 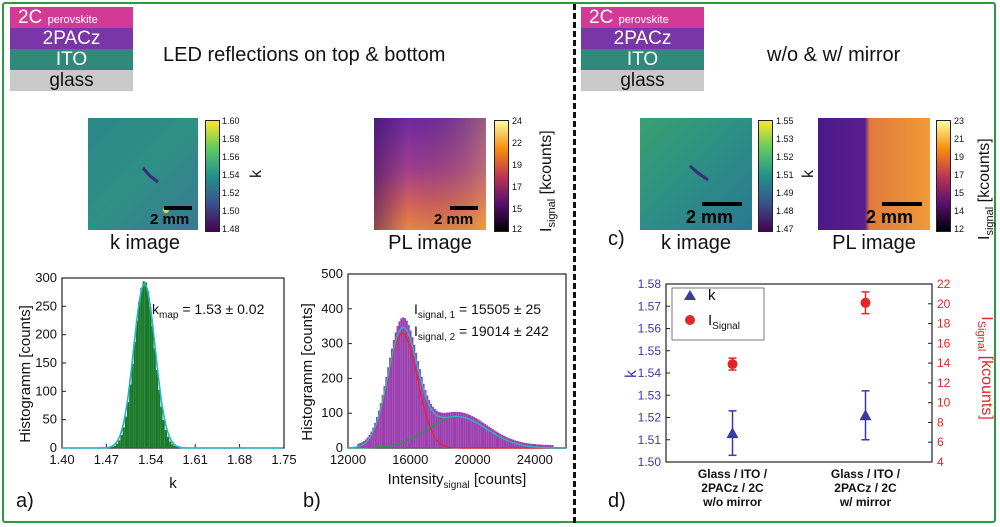 What do you see at coordinates (231, 175) in the screenshot?
I see `tick-label: 1.54` at bounding box center [231, 175].